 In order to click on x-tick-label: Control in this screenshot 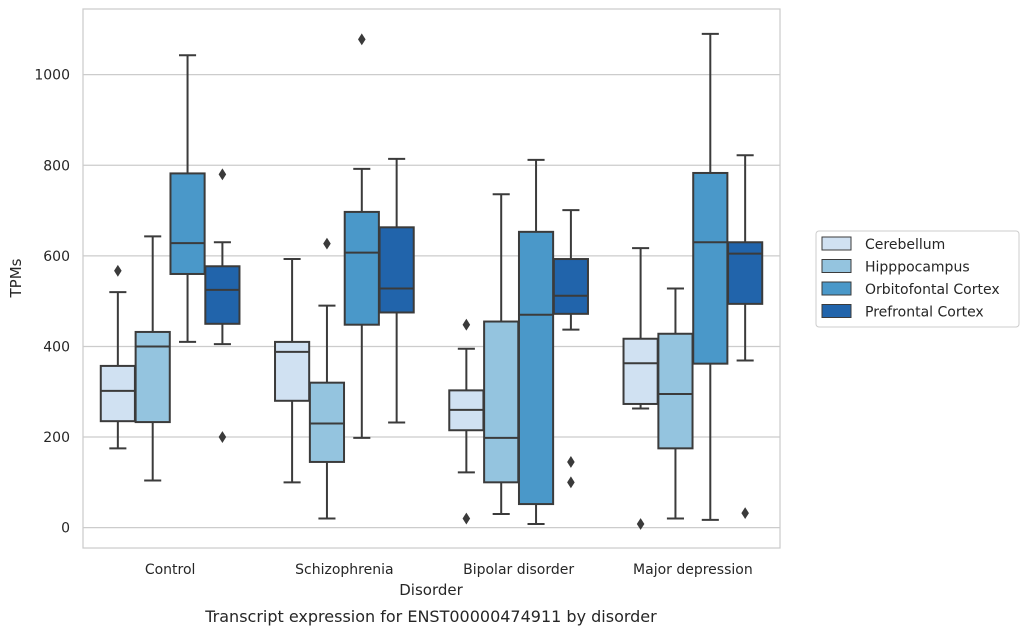, I will do `click(170, 570)`.